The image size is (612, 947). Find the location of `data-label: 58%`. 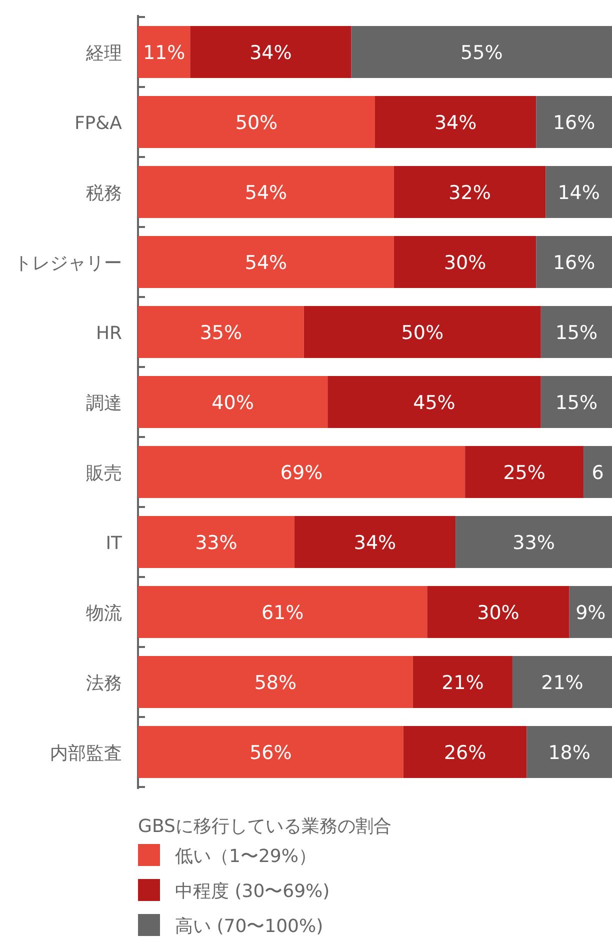

data-label: 58% is located at coordinates (275, 683).